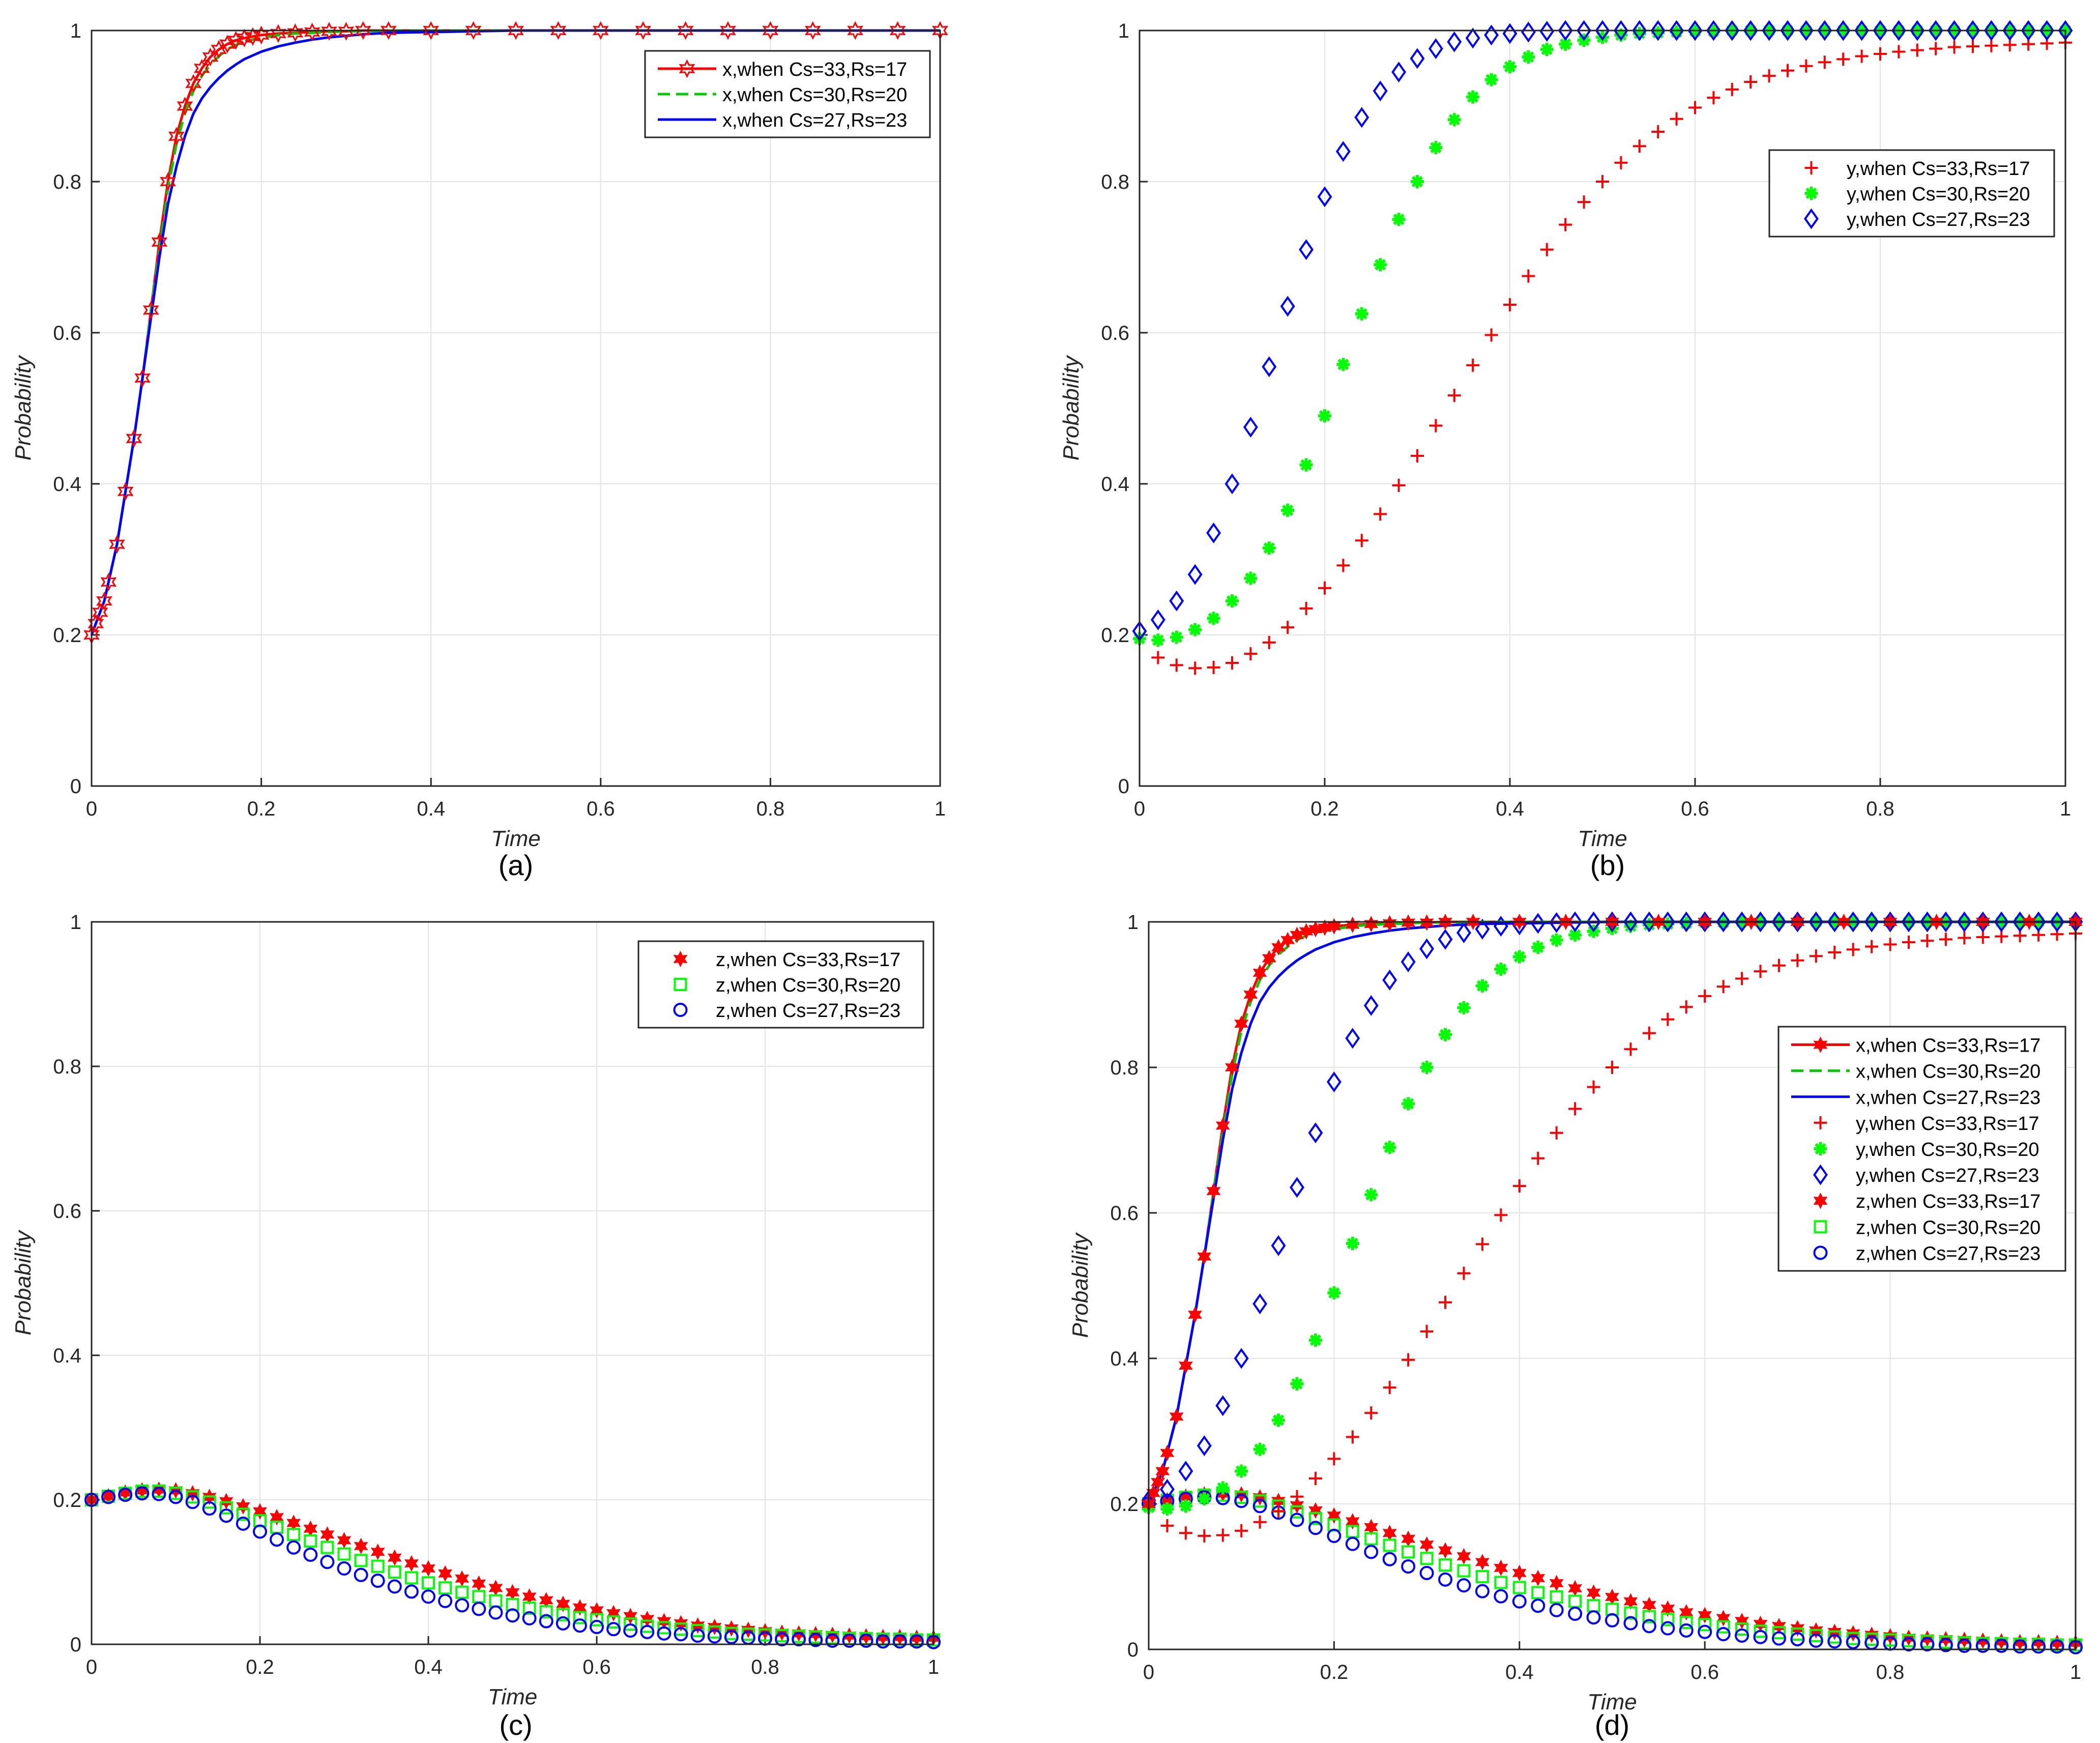 The image size is (2100, 1743). Describe the element at coordinates (512, 1696) in the screenshot. I see `x-axis-label: Time` at that location.